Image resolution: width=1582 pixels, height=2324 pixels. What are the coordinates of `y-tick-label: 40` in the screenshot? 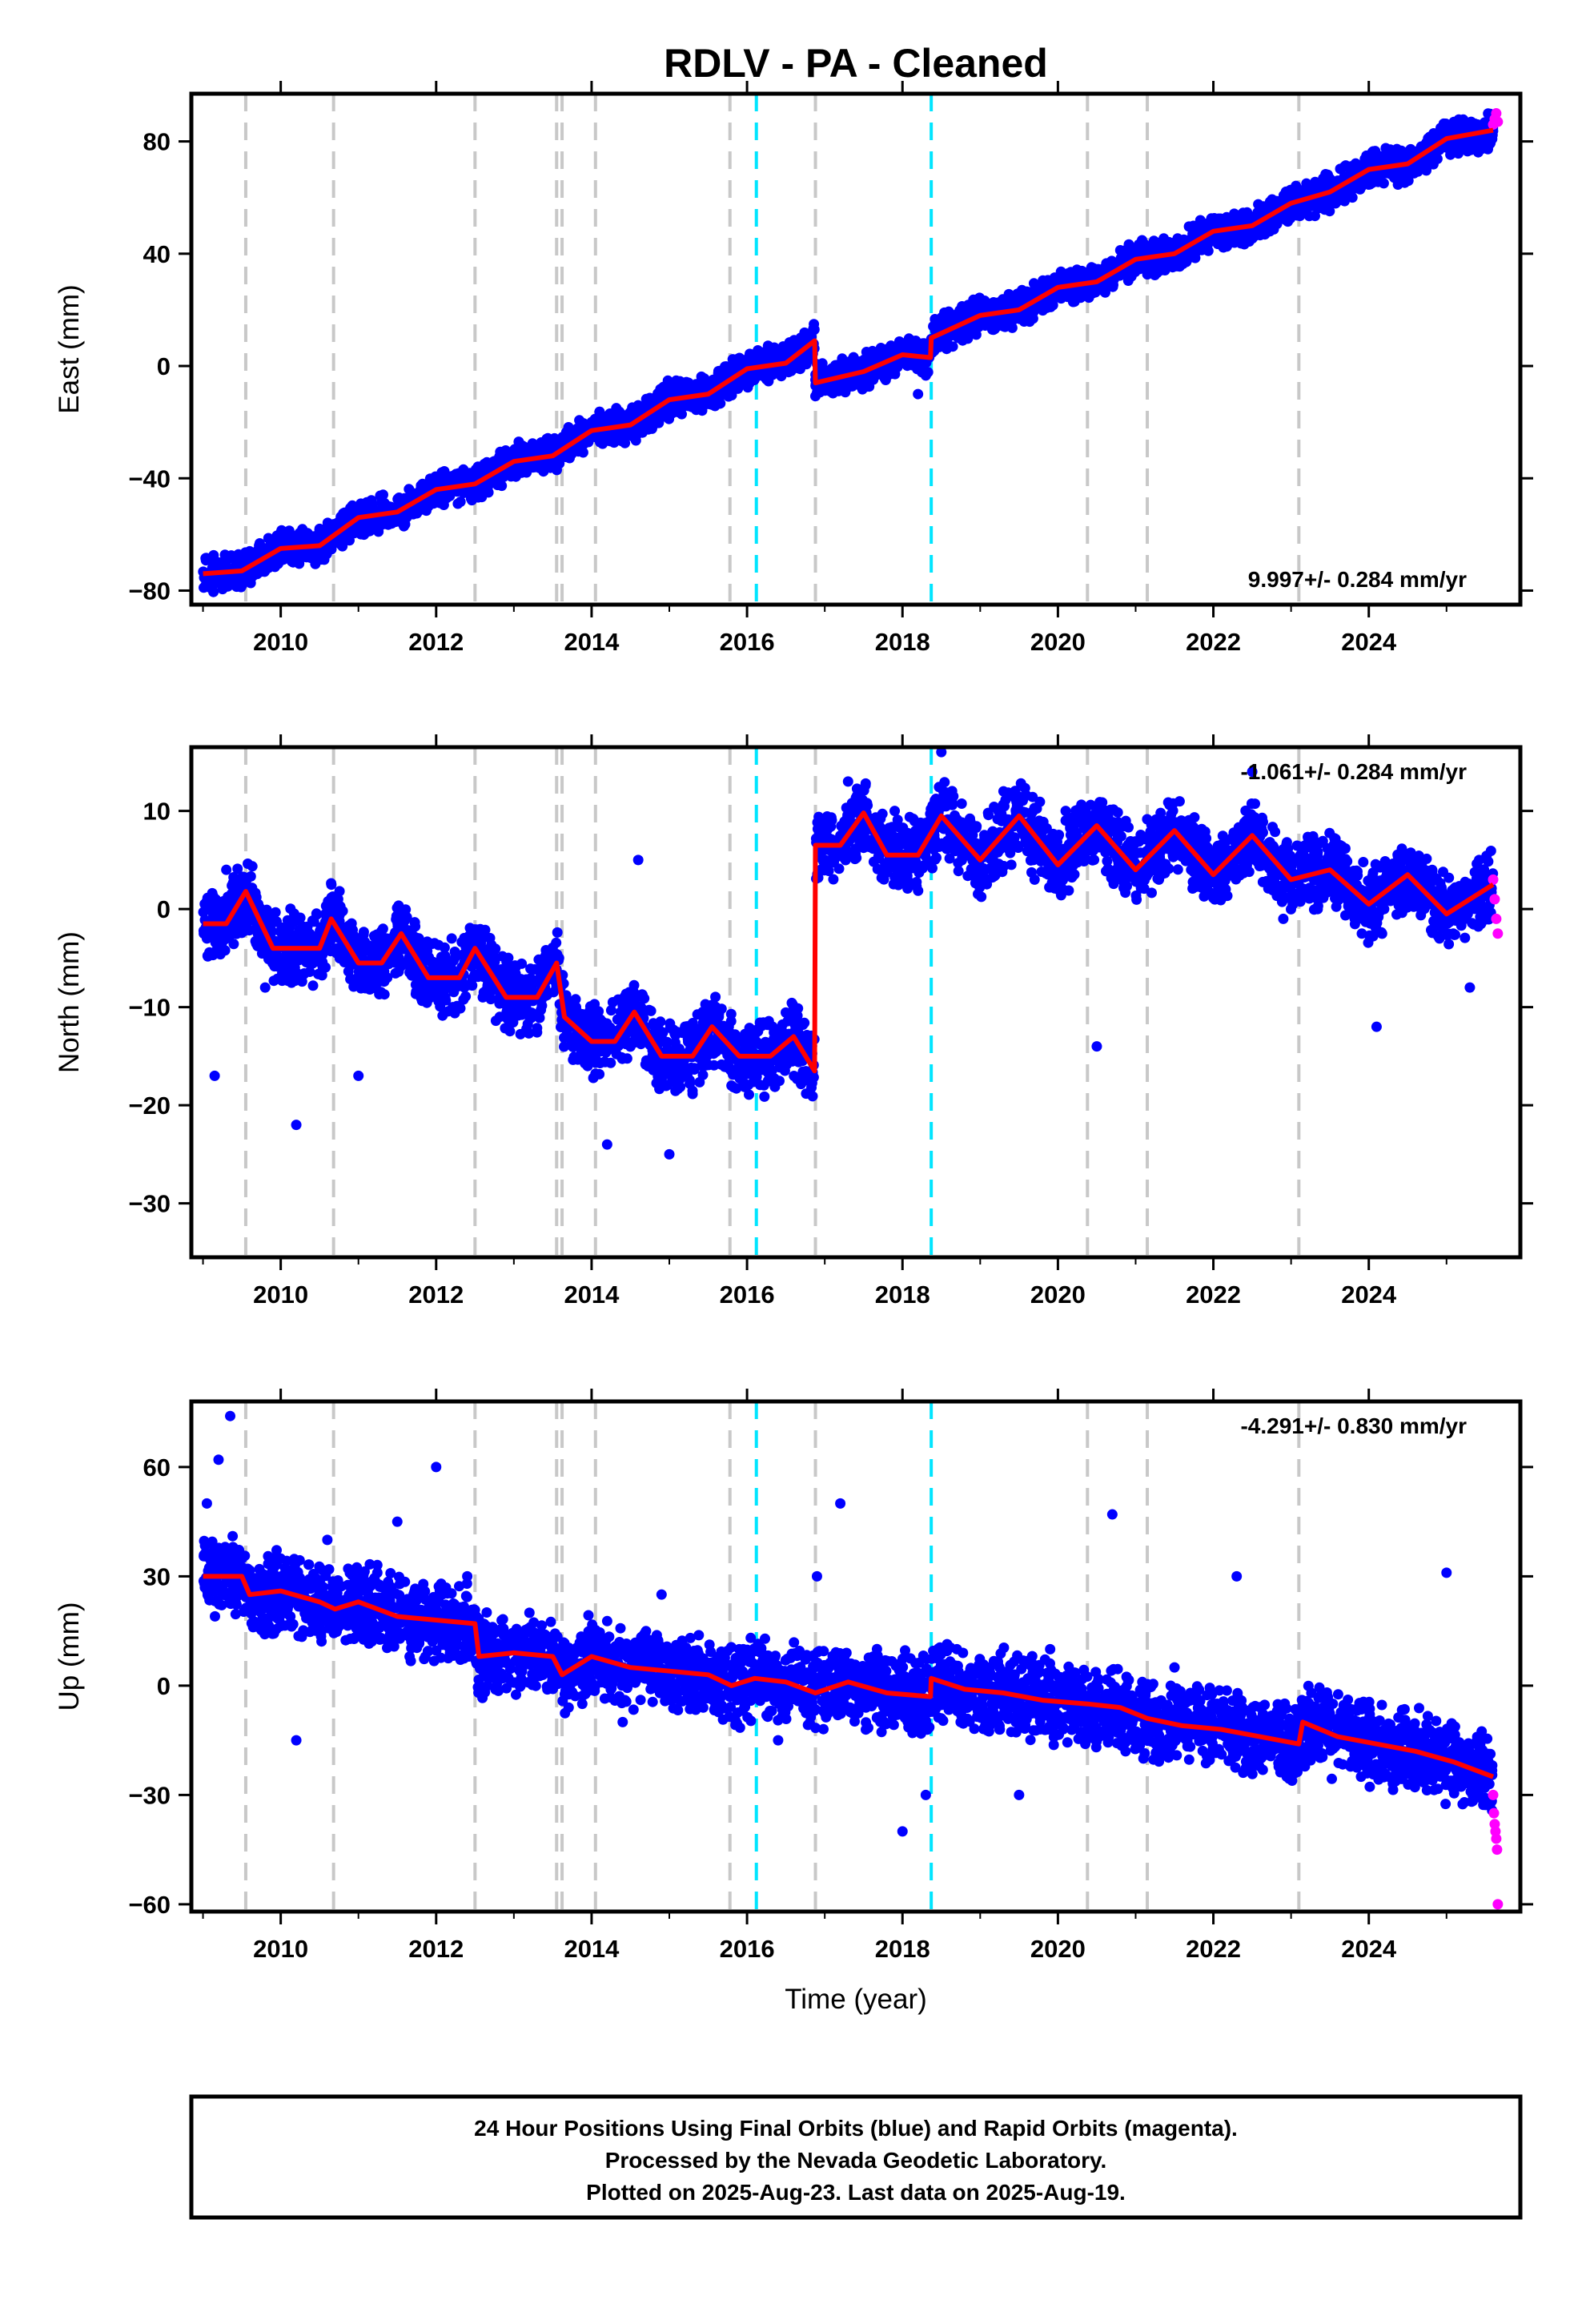 It's located at (157, 254).